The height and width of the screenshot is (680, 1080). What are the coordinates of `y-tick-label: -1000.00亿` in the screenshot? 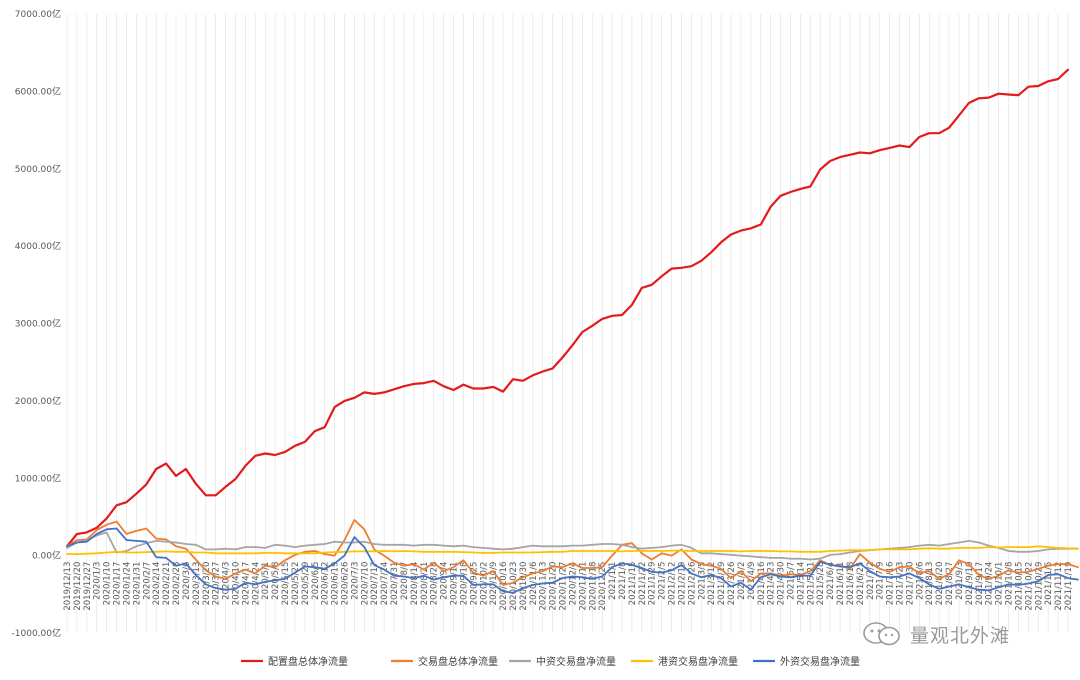 It's located at (36, 633).